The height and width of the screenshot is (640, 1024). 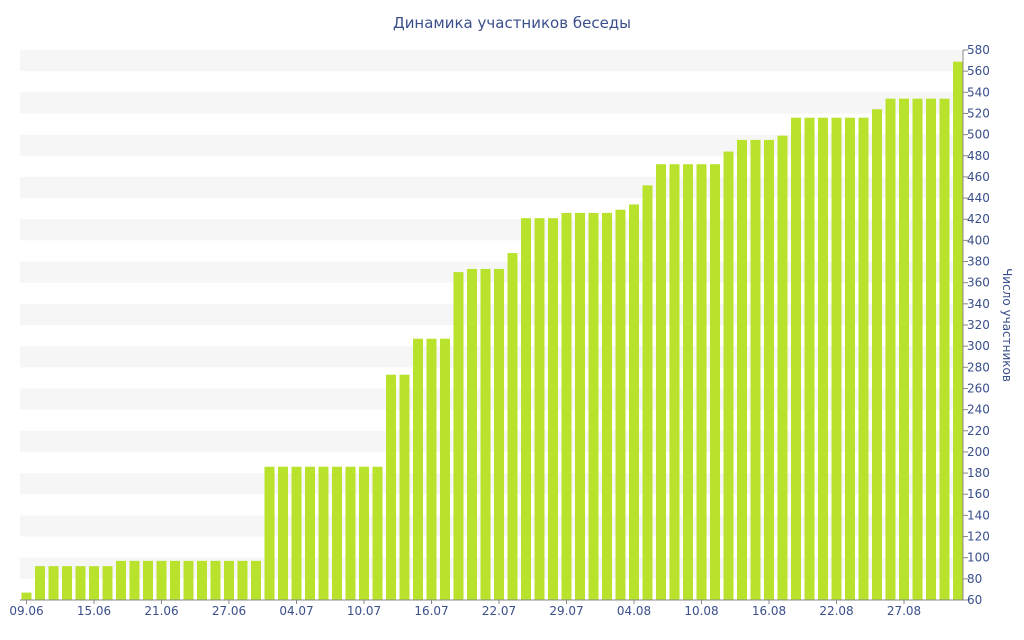 I want to click on y-tick-label: 60, so click(x=974, y=600).